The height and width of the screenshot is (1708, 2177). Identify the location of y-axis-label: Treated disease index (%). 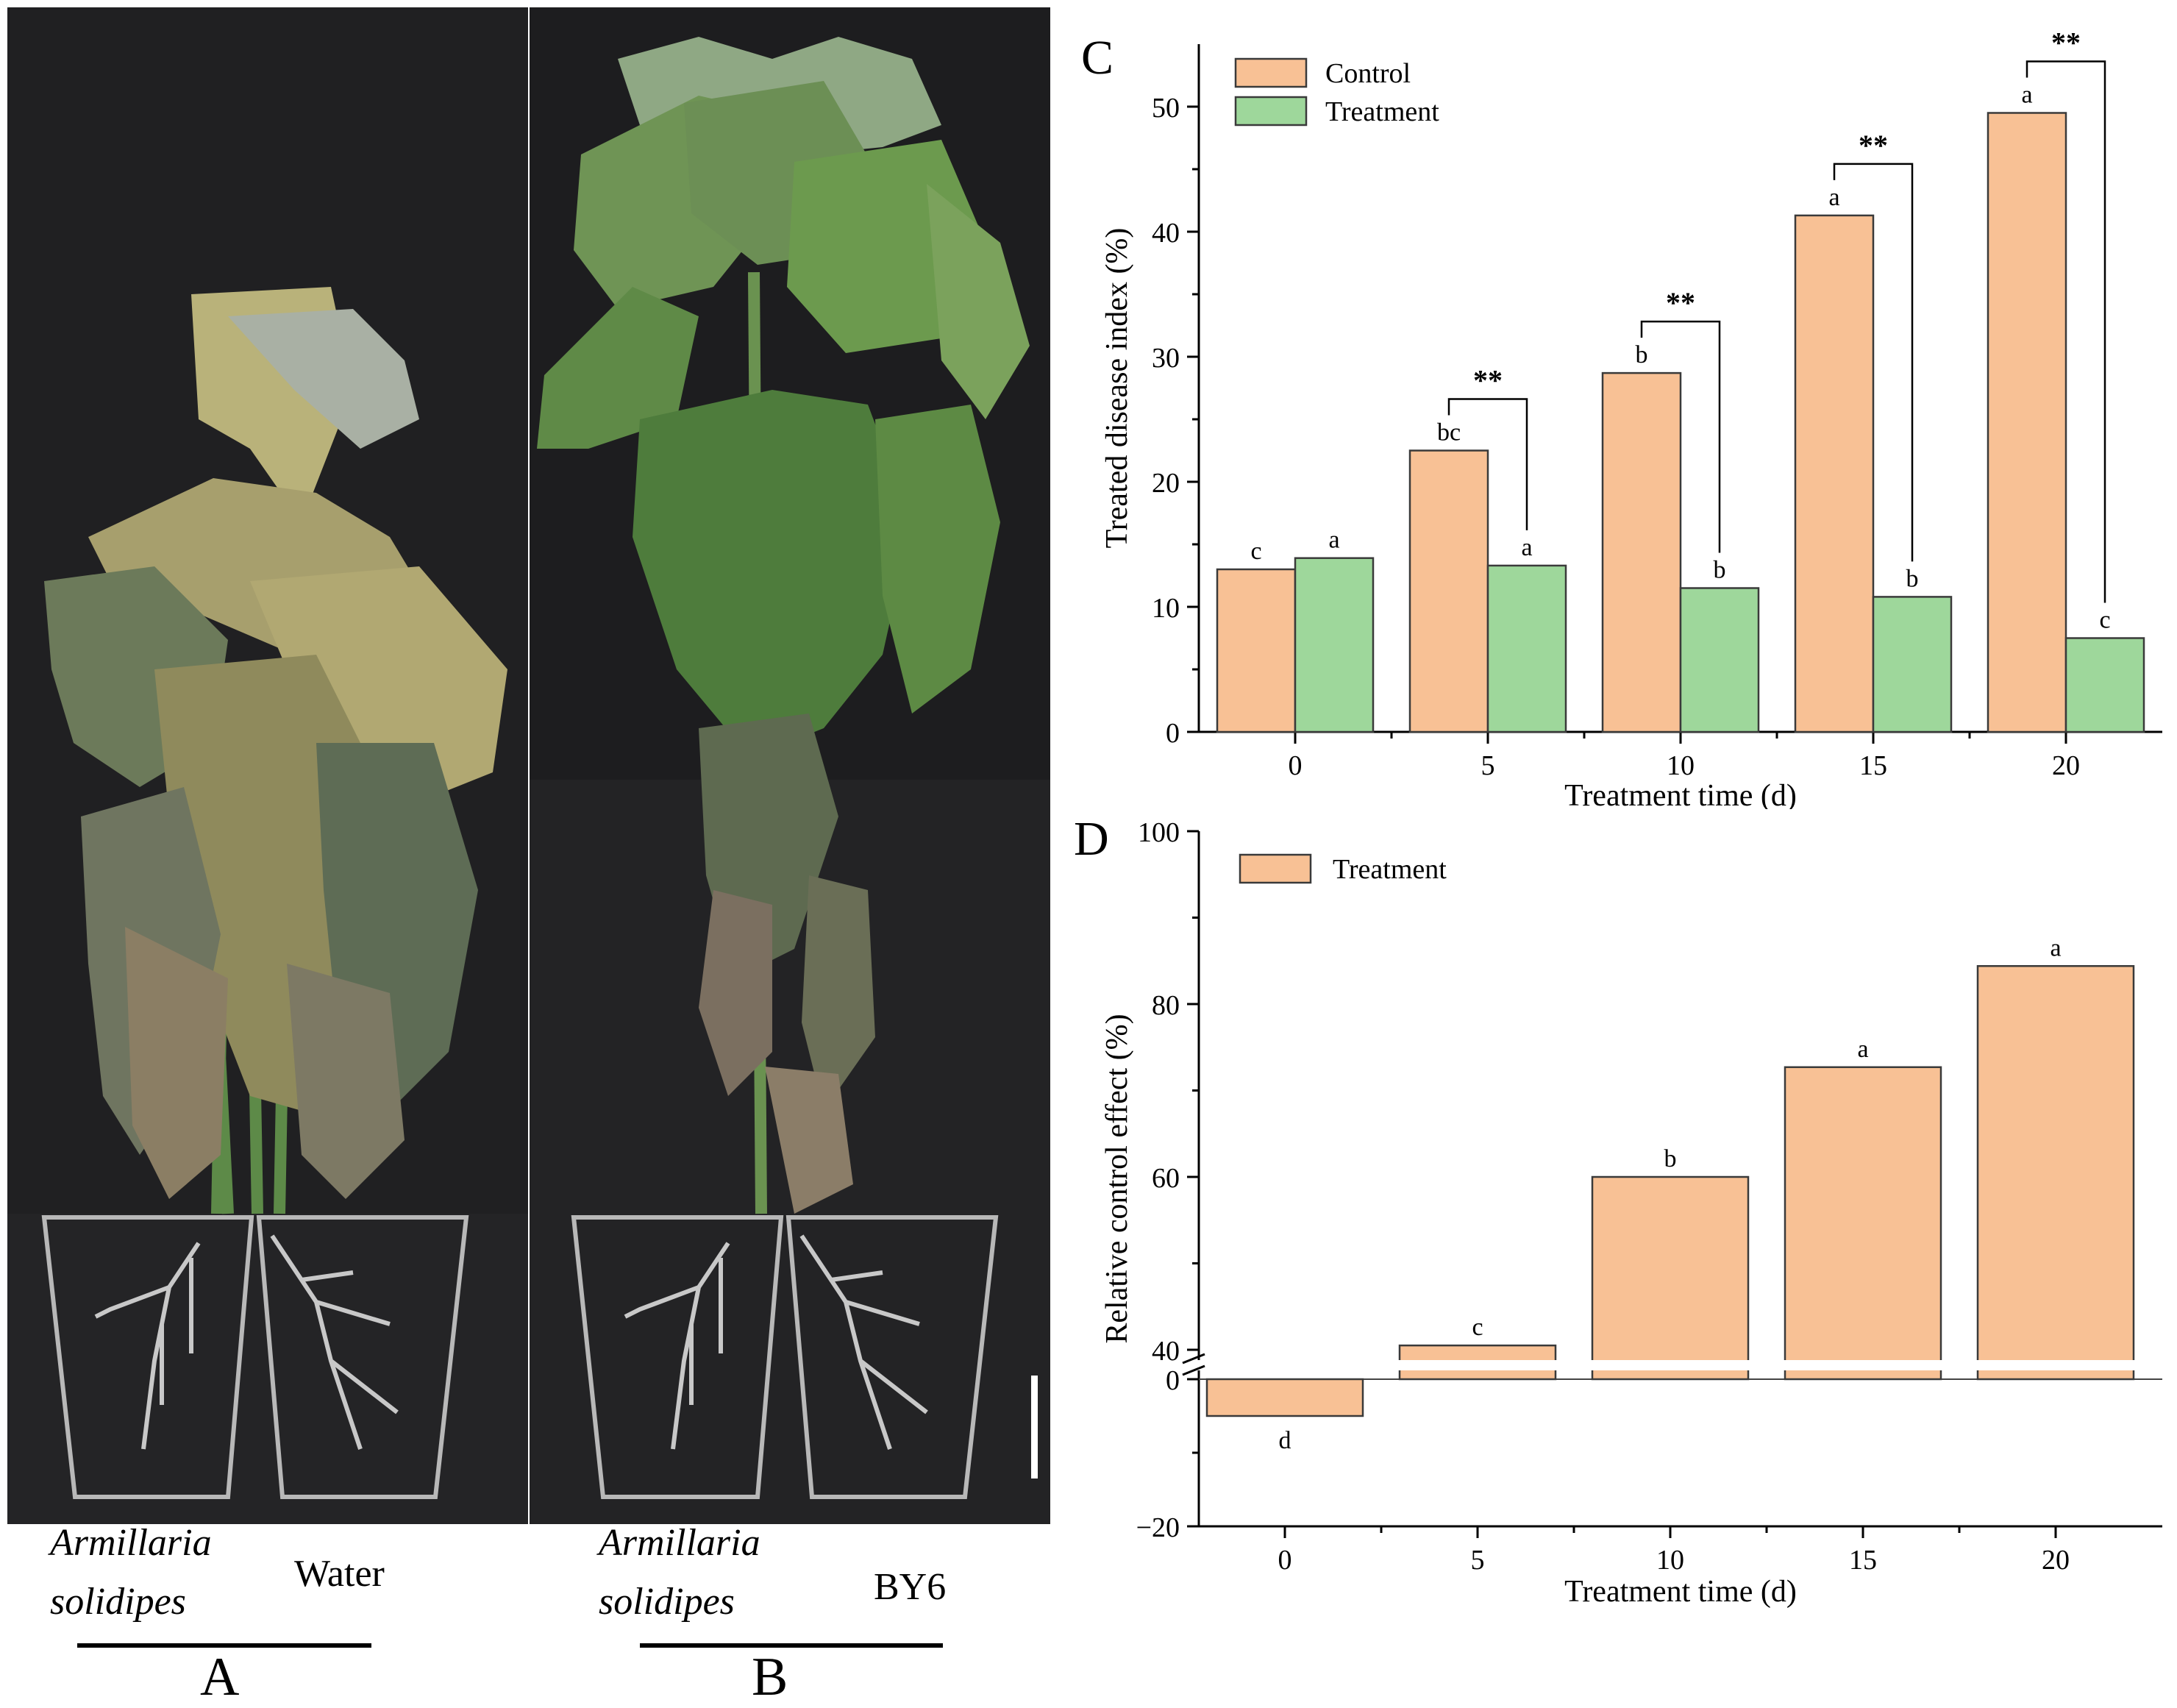
(1117, 389).